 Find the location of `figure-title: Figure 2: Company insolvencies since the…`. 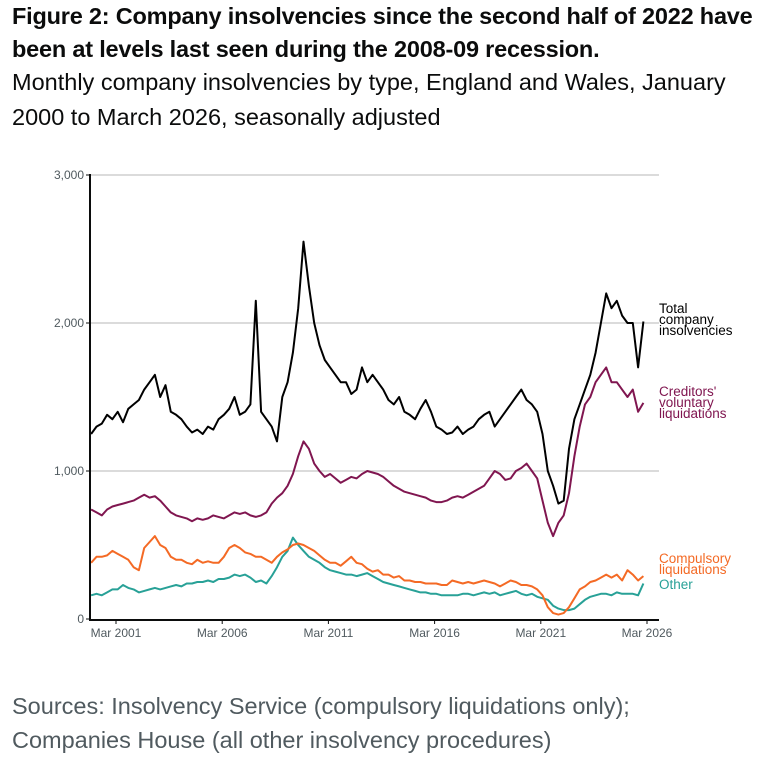

figure-title: Figure 2: Company insolvencies since the… is located at coordinates (398, 33).